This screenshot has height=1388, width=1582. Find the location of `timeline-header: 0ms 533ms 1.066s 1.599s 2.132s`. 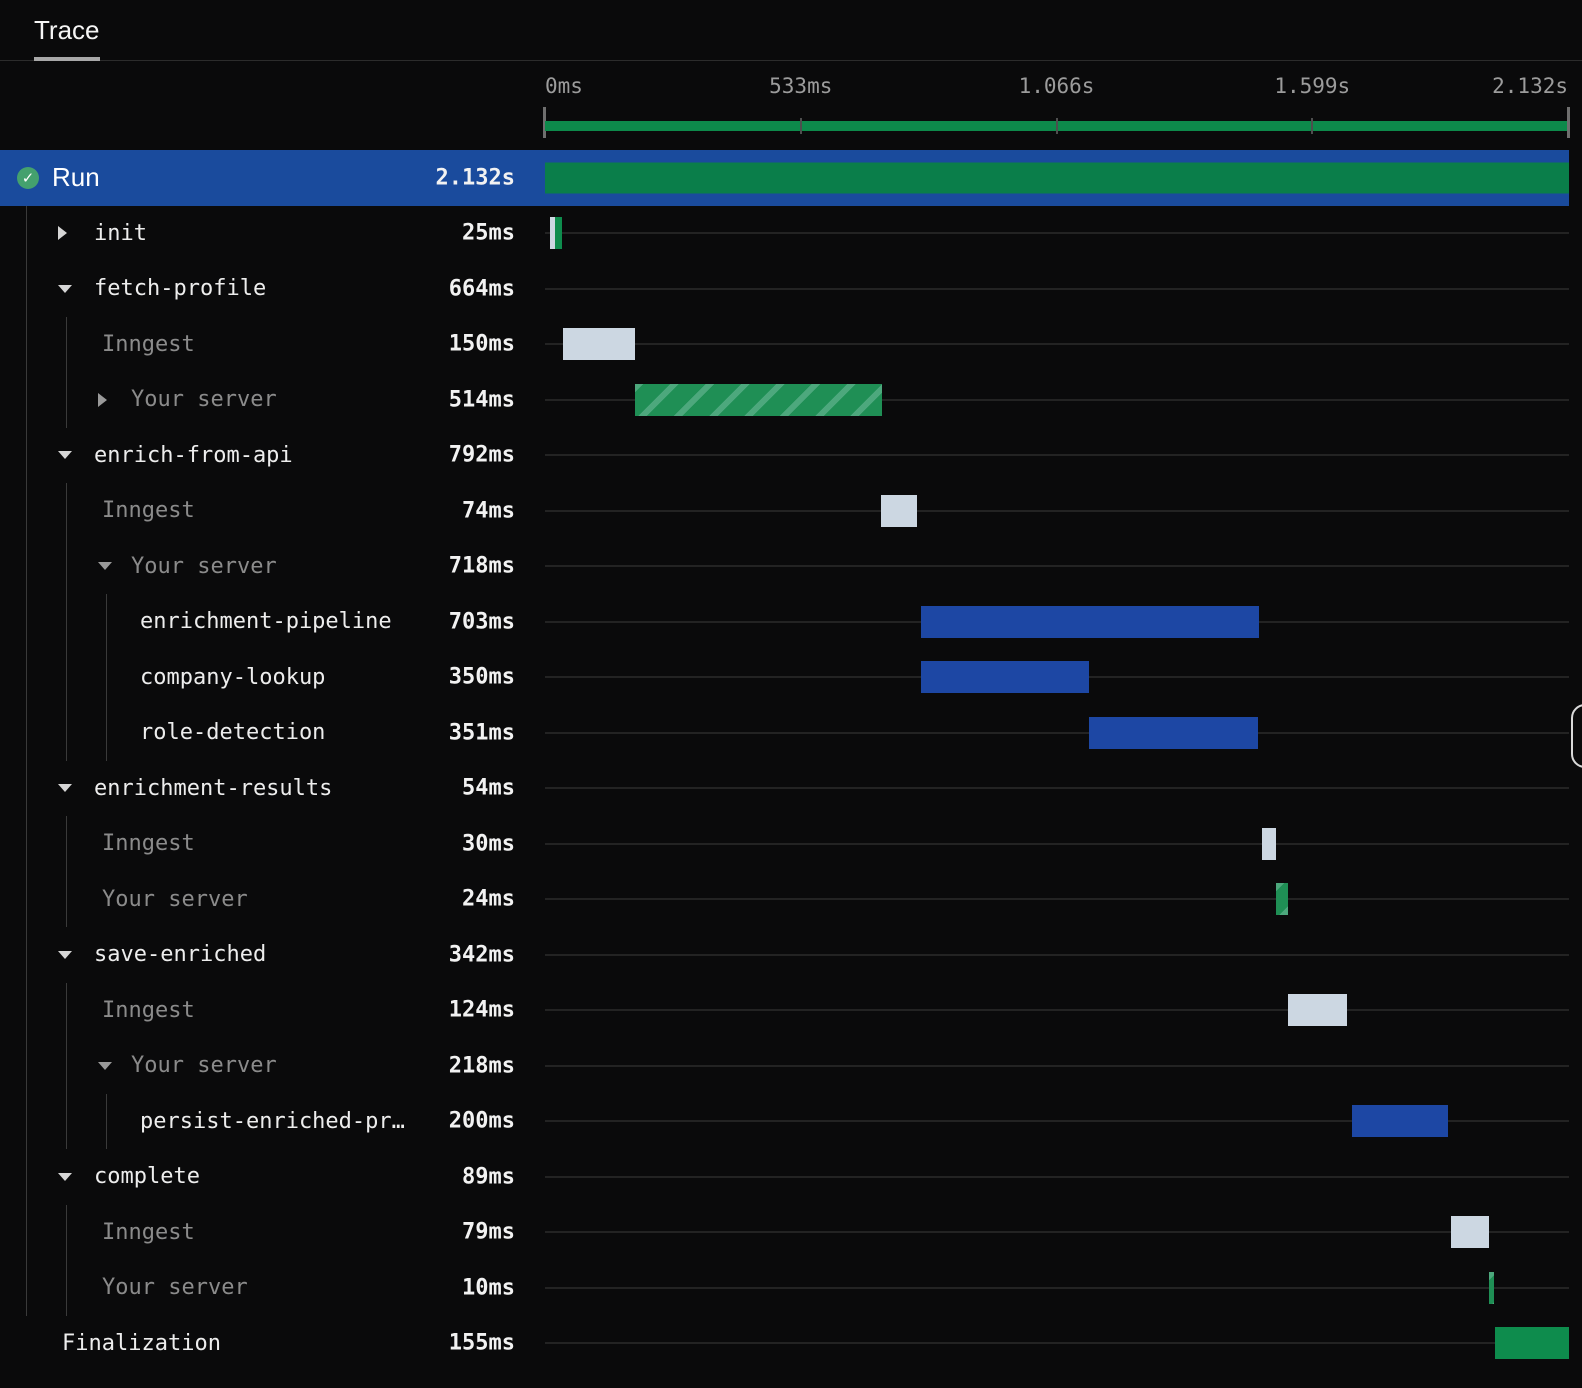

timeline-header: 0ms 533ms 1.066s 1.599s 2.132s is located at coordinates (791, 105).